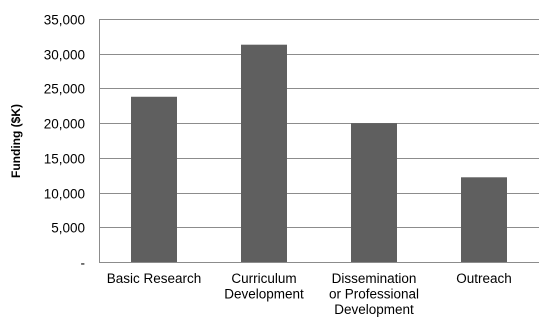 The image size is (539, 322). I want to click on y-tick-label: 15,000, so click(64, 159).